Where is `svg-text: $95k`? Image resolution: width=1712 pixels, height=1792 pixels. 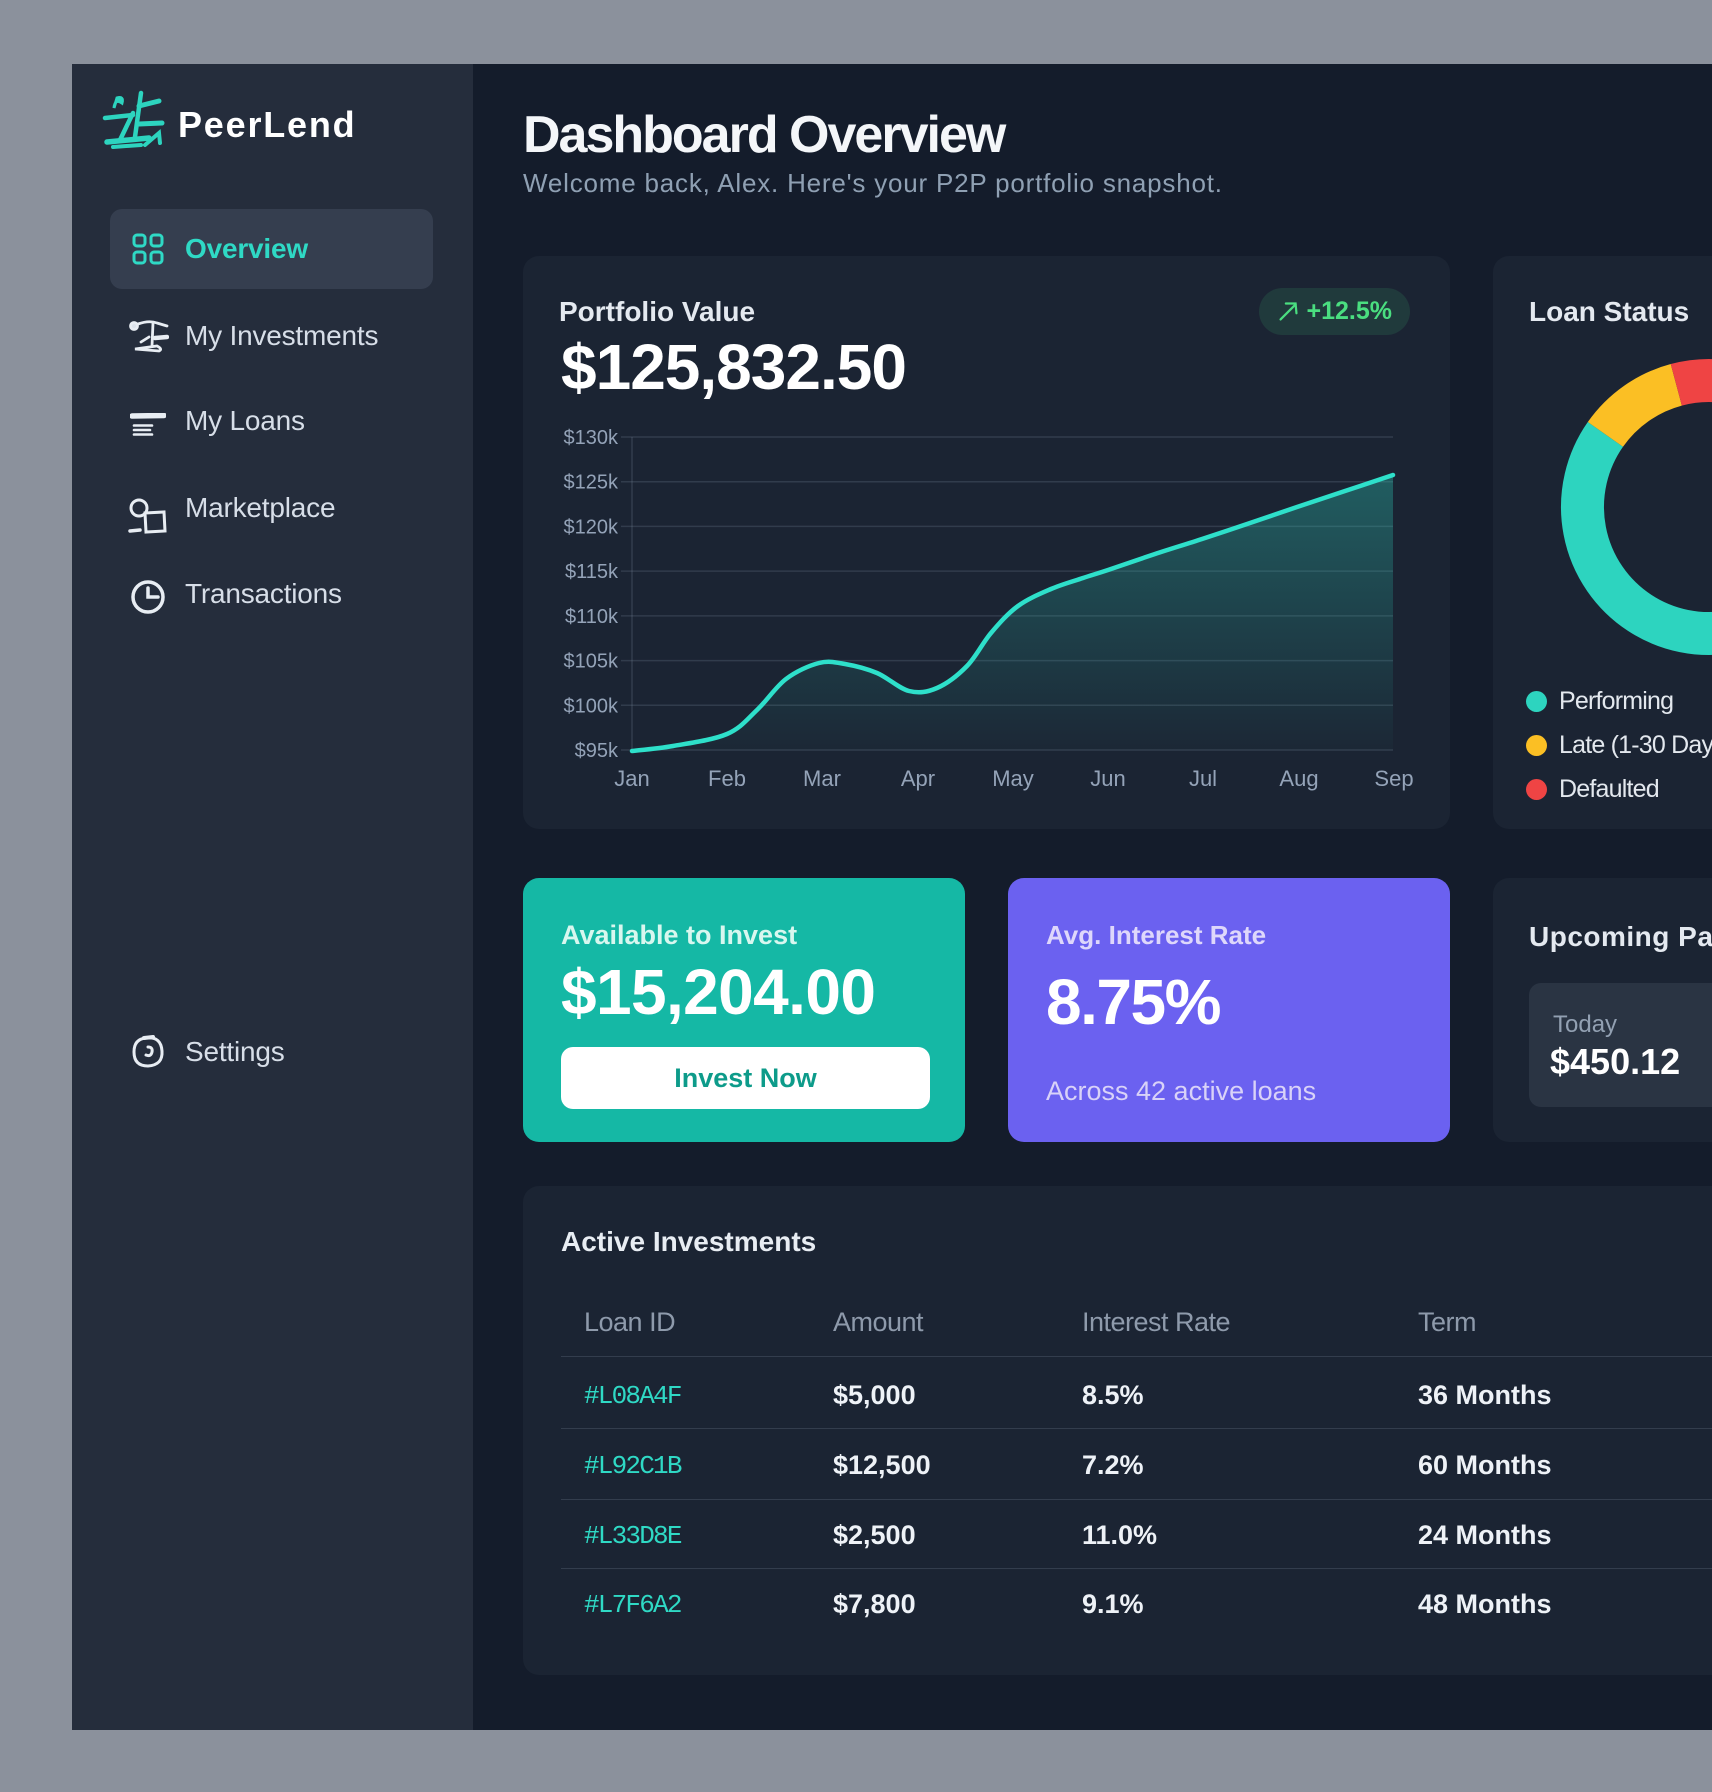
svg-text: $95k is located at coordinates (597, 751).